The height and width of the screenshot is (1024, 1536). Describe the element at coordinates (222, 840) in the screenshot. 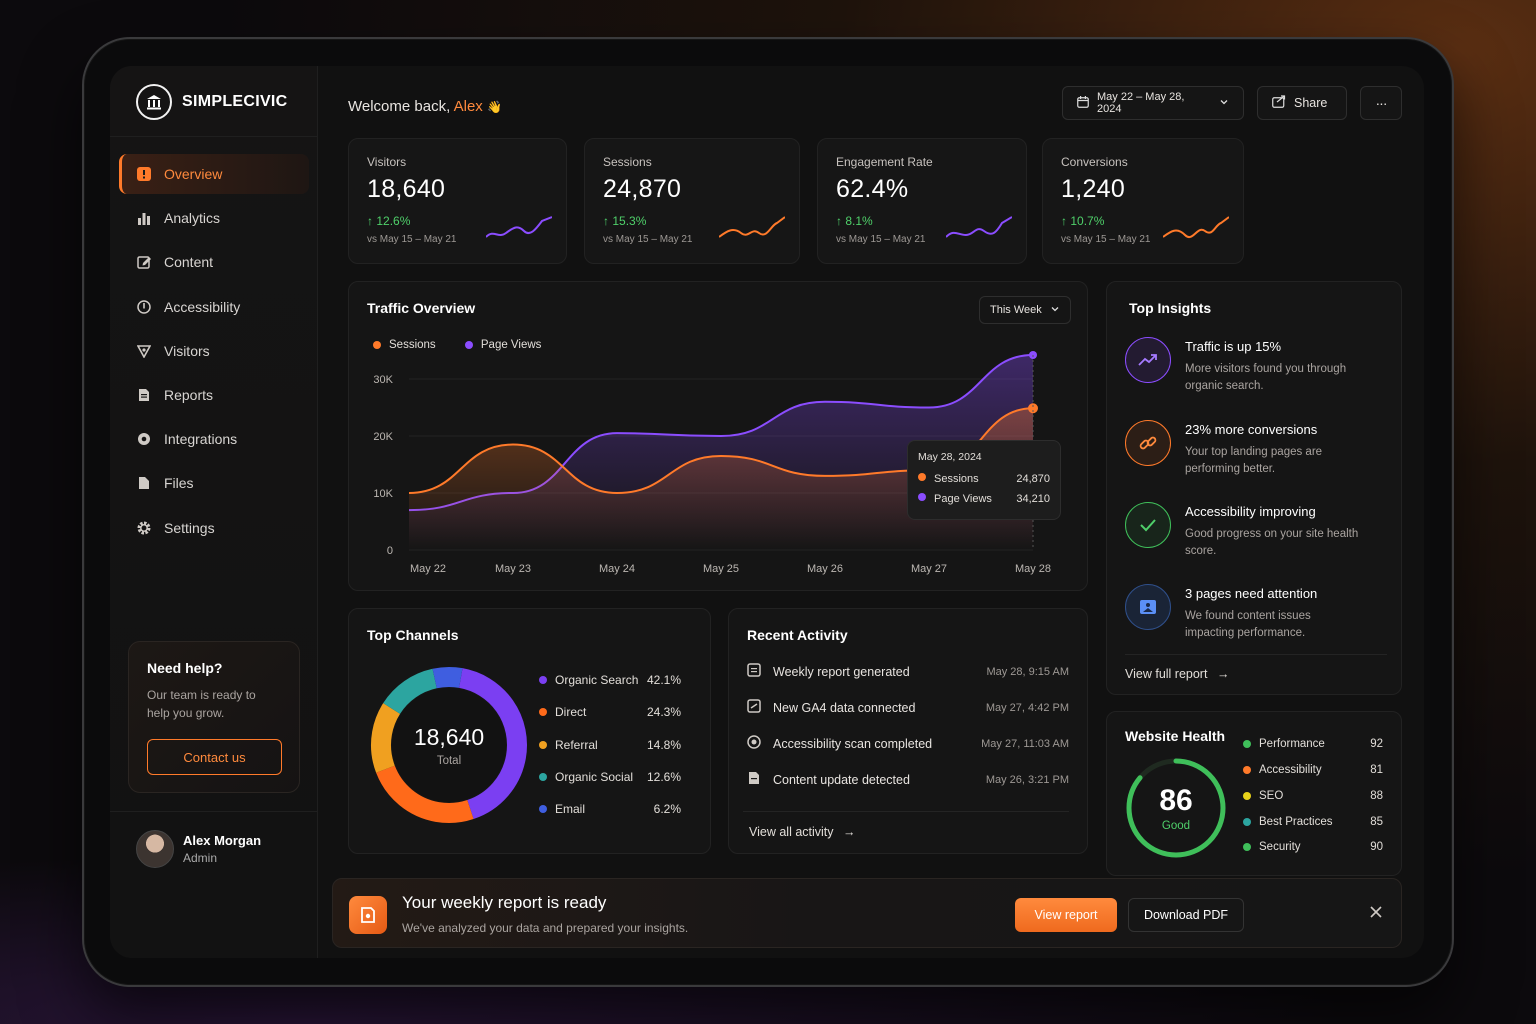

I see `user-name: Alex Morgan` at that location.